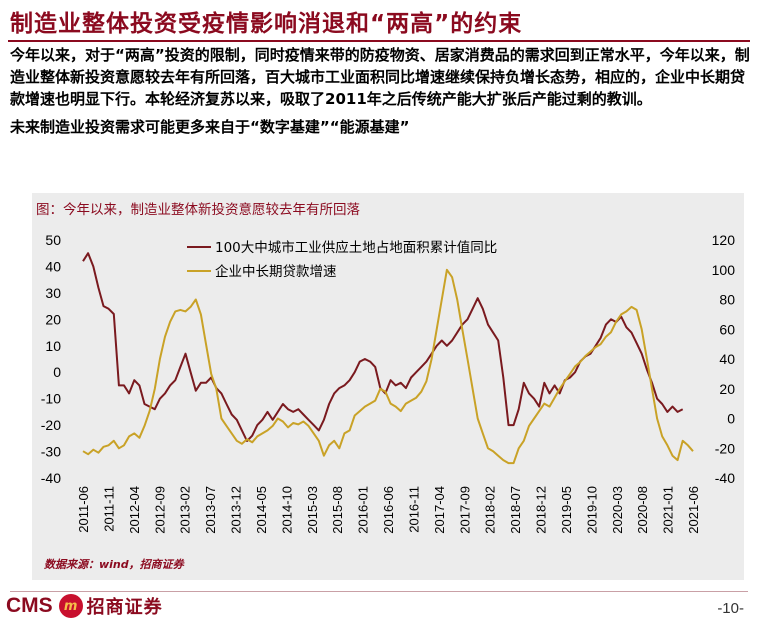 This screenshot has height=622, width=758. What do you see at coordinates (53, 346) in the screenshot?
I see `y-left-tick-label: 10` at bounding box center [53, 346].